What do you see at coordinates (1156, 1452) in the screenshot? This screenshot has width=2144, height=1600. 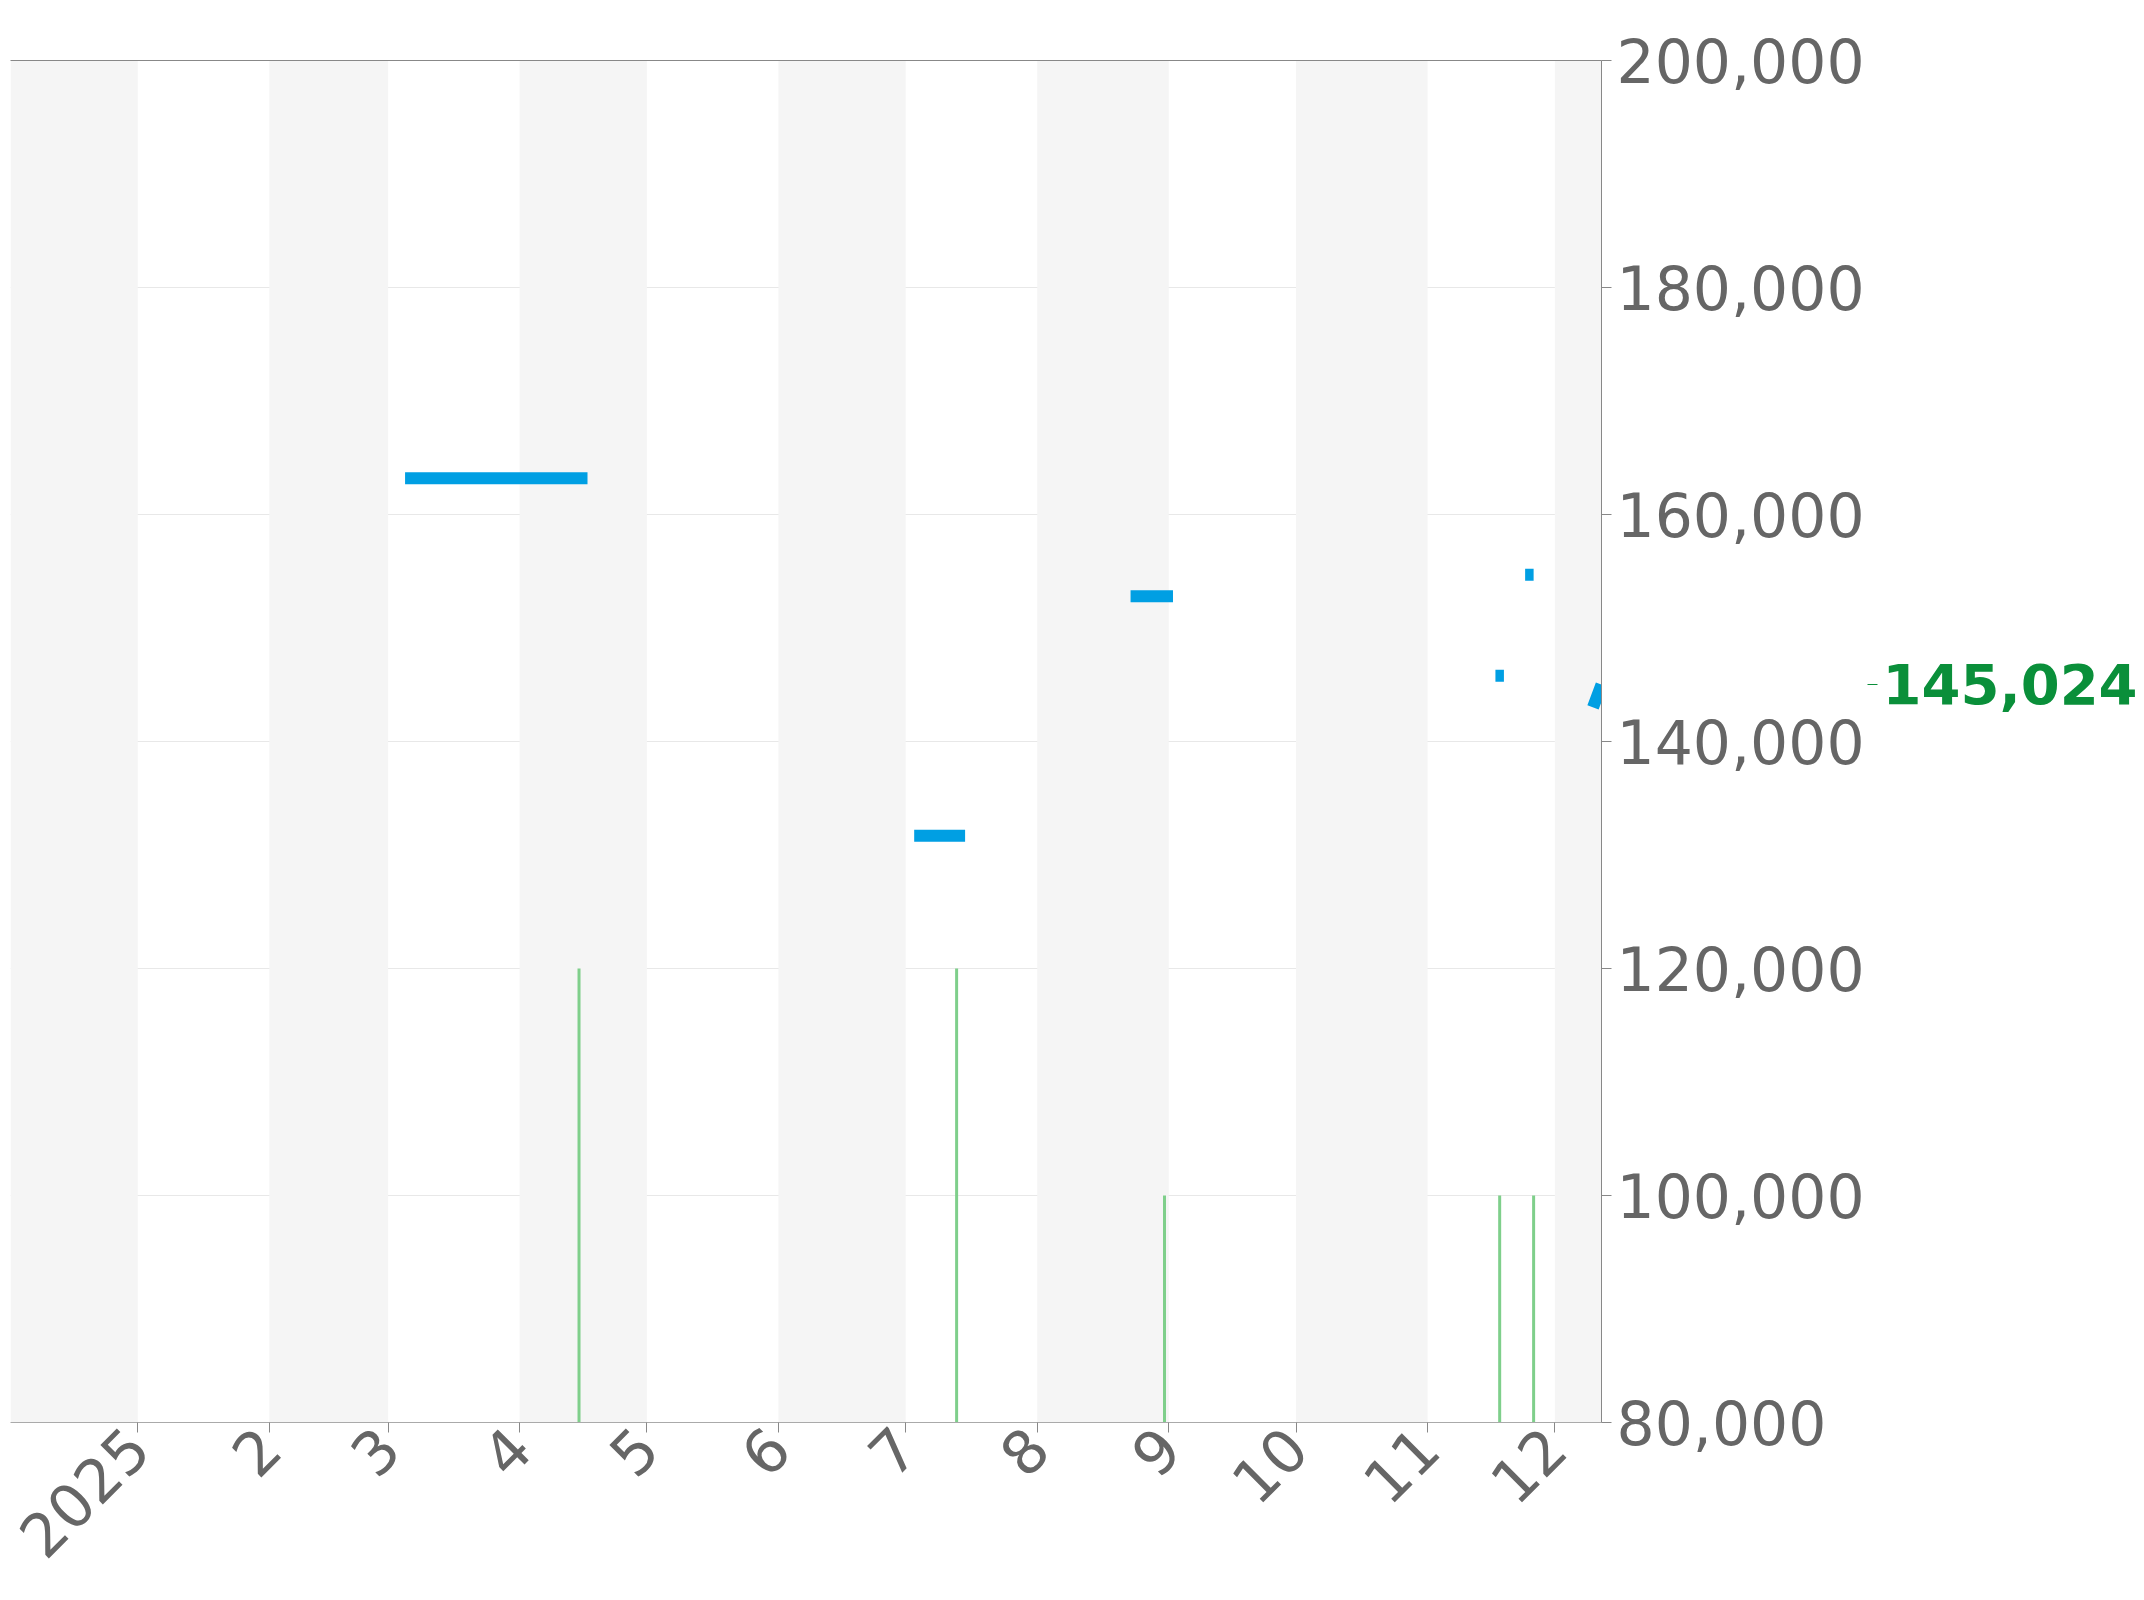 I see `x-tick-label: 9` at bounding box center [1156, 1452].